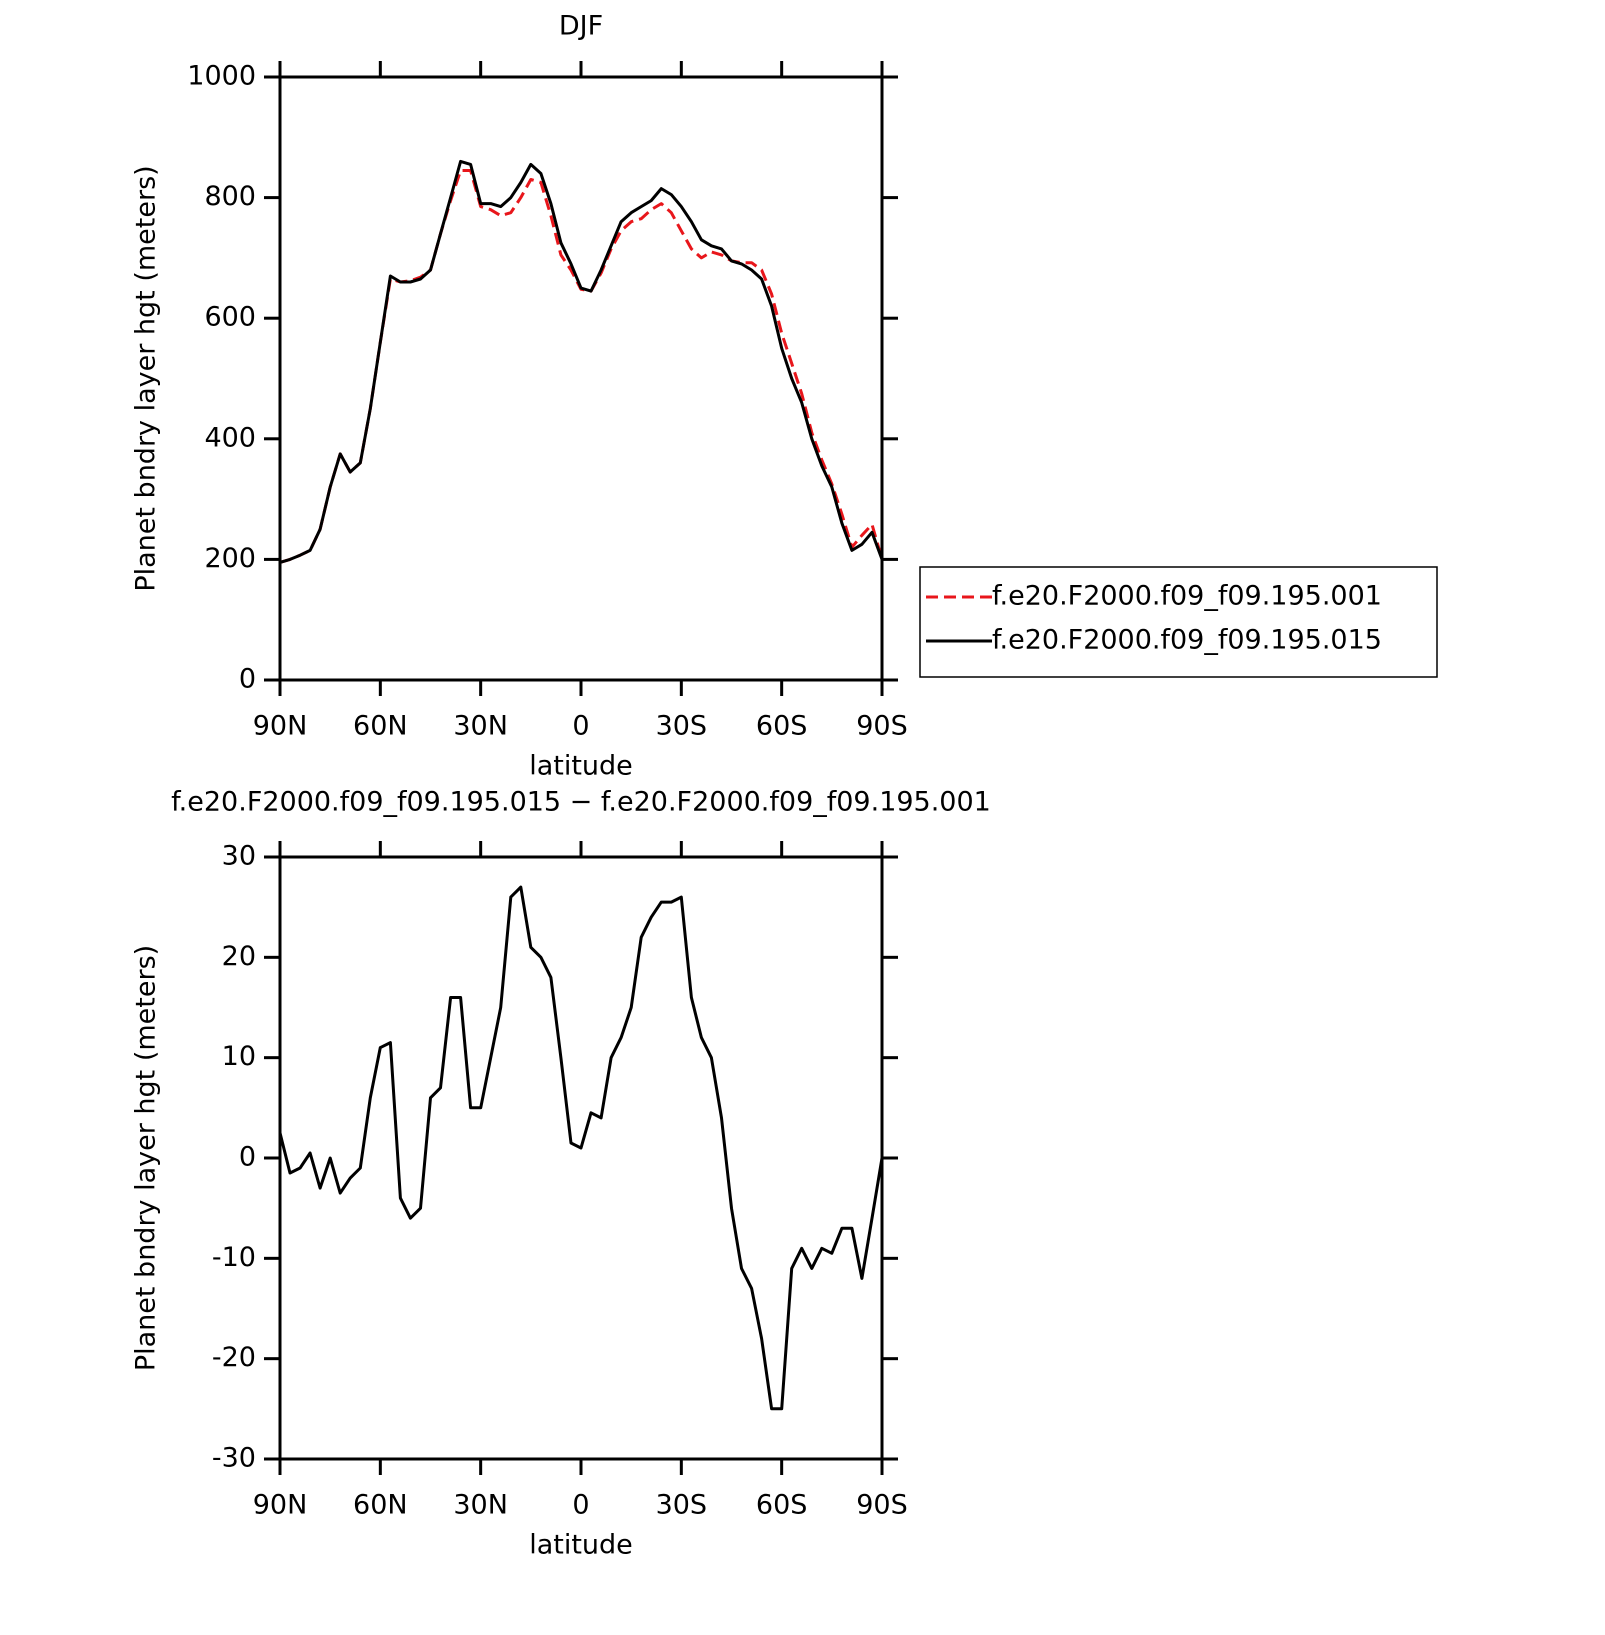  Describe the element at coordinates (239, 856) in the screenshot. I see `y-tick-label: 30` at that location.